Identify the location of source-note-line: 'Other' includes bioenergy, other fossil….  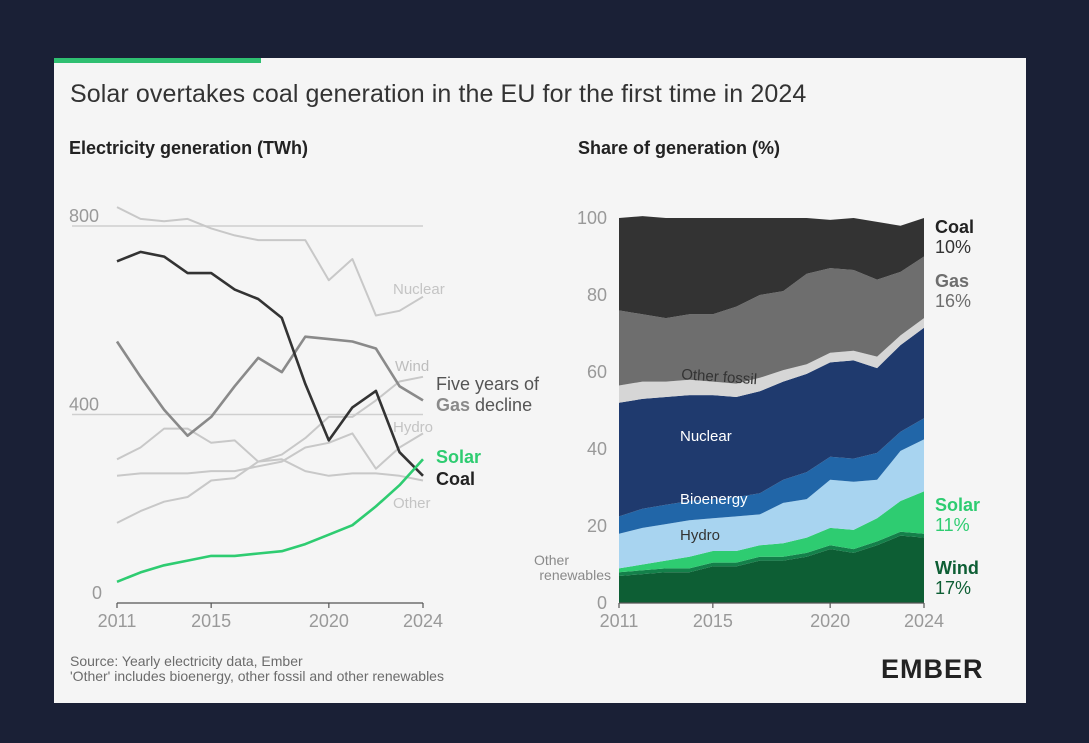
(257, 676).